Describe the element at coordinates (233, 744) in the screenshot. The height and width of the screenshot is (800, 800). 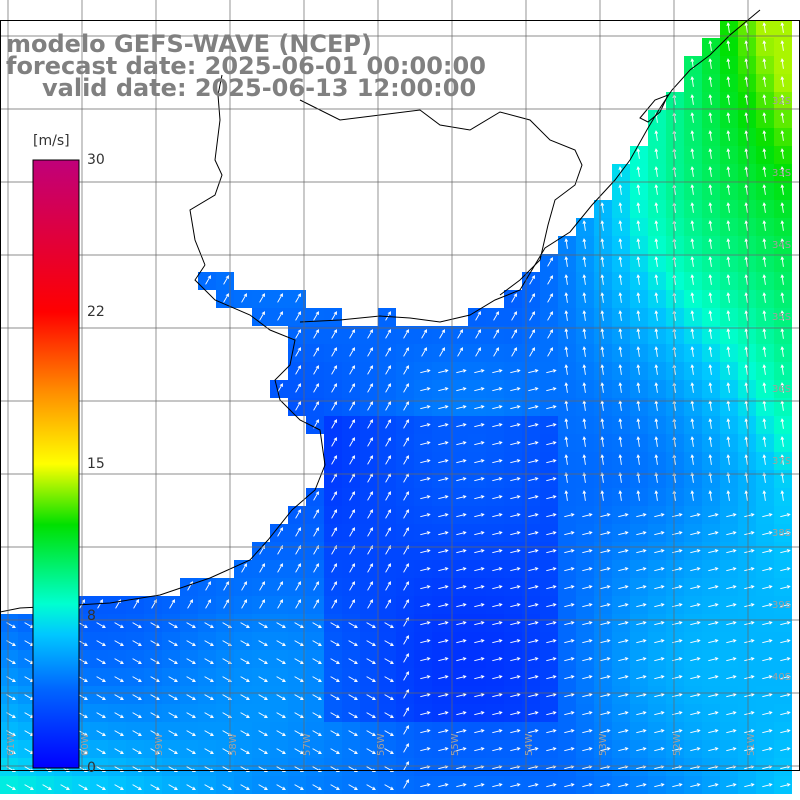
I see `lon-label: 58W` at that location.